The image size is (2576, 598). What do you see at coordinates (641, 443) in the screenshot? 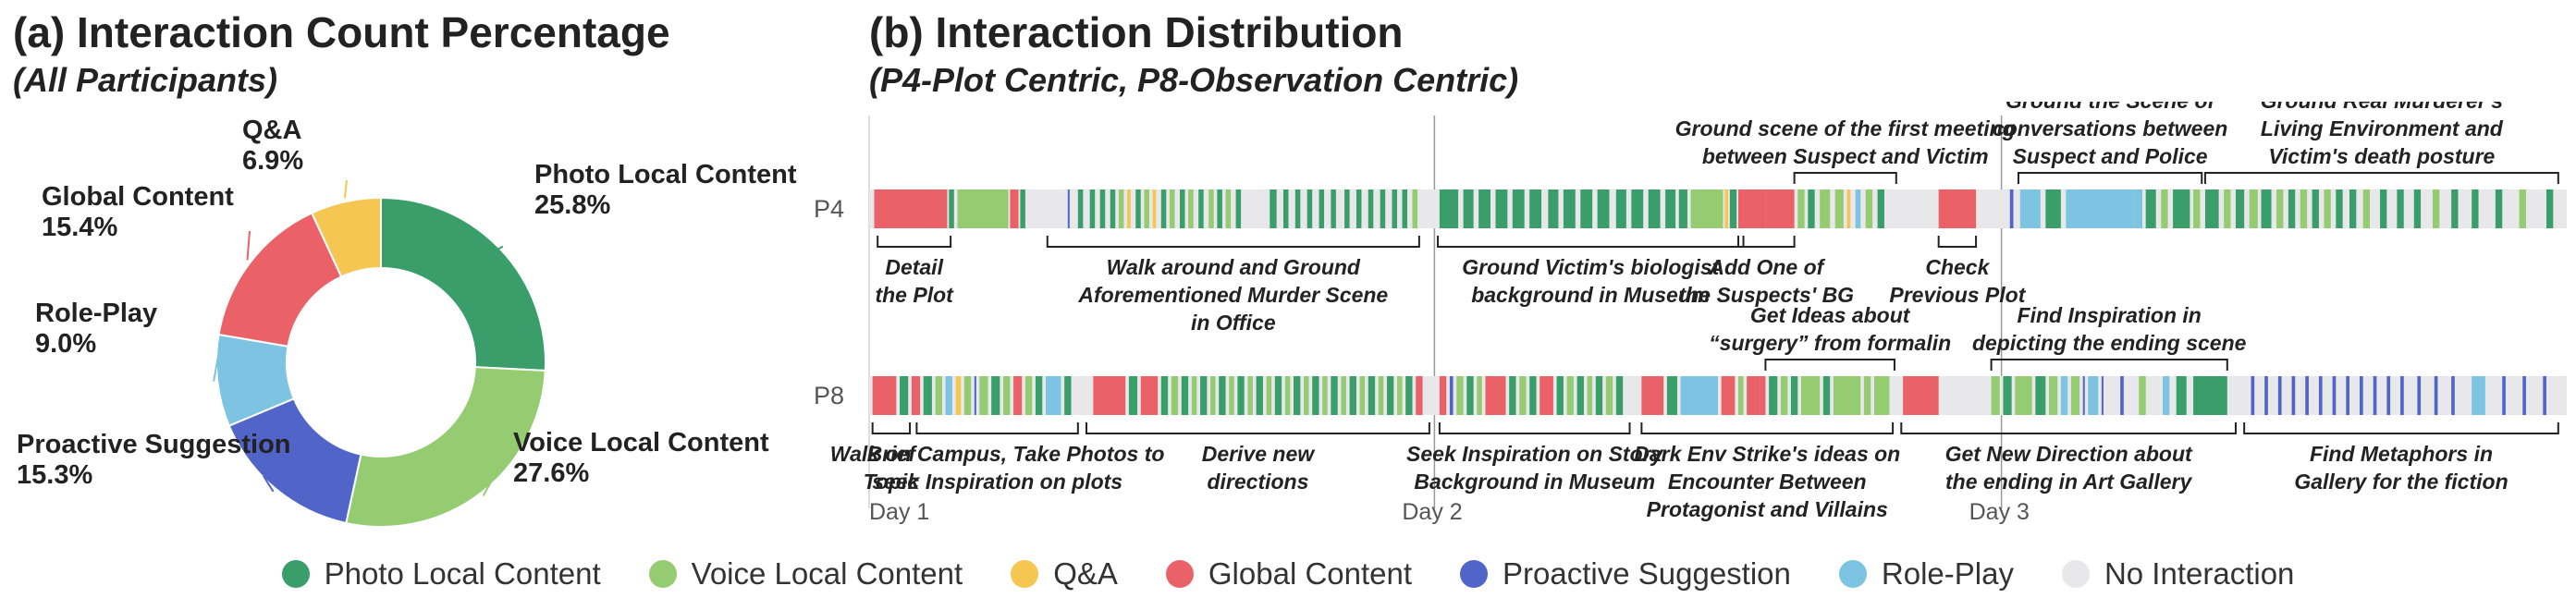
I see `pie-label-voice: Voice Local Content` at bounding box center [641, 443].